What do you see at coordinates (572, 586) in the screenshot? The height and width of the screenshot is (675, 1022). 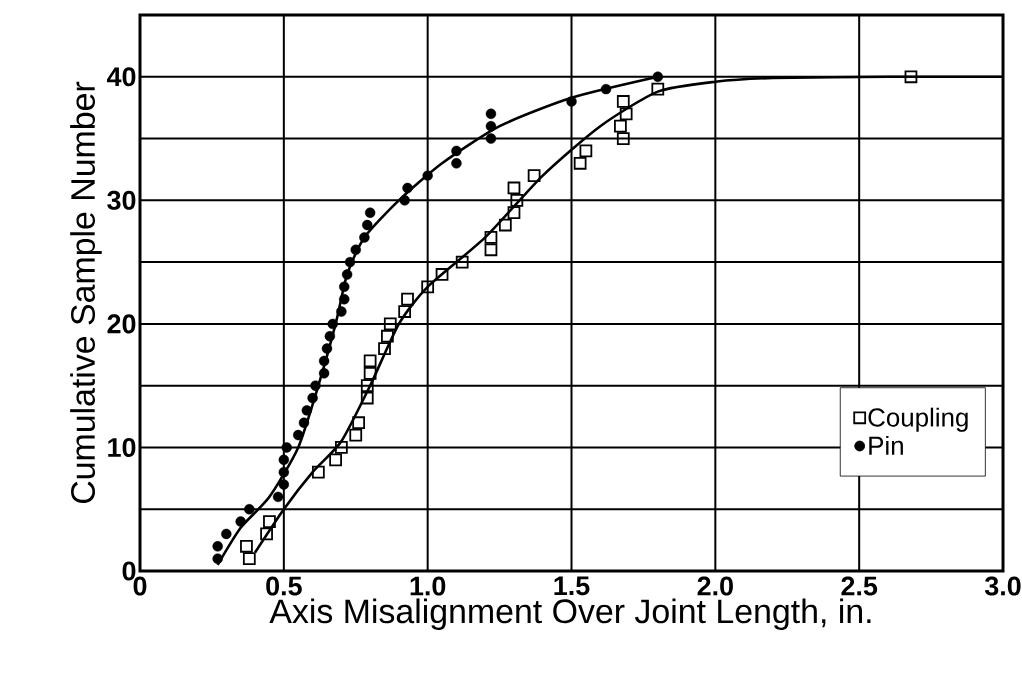 I see `x-tick-label: 1.5` at bounding box center [572, 586].